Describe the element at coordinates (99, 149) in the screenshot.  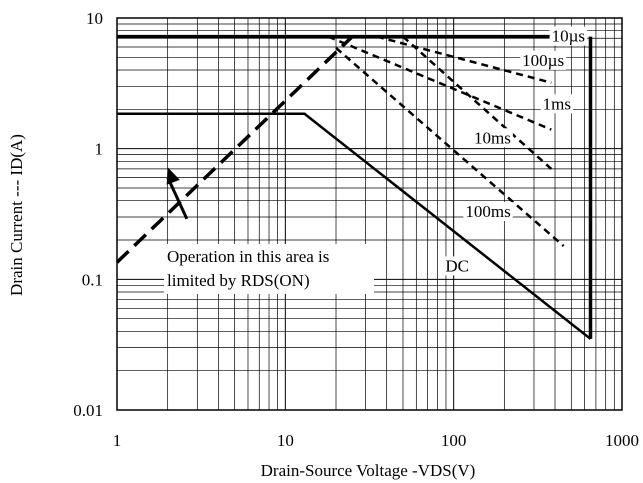
I see `y-tick-label: 1` at that location.